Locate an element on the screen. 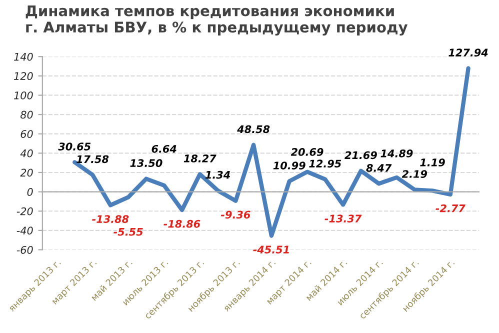 The image size is (499, 333). text: 12.95 is located at coordinates (325, 164).